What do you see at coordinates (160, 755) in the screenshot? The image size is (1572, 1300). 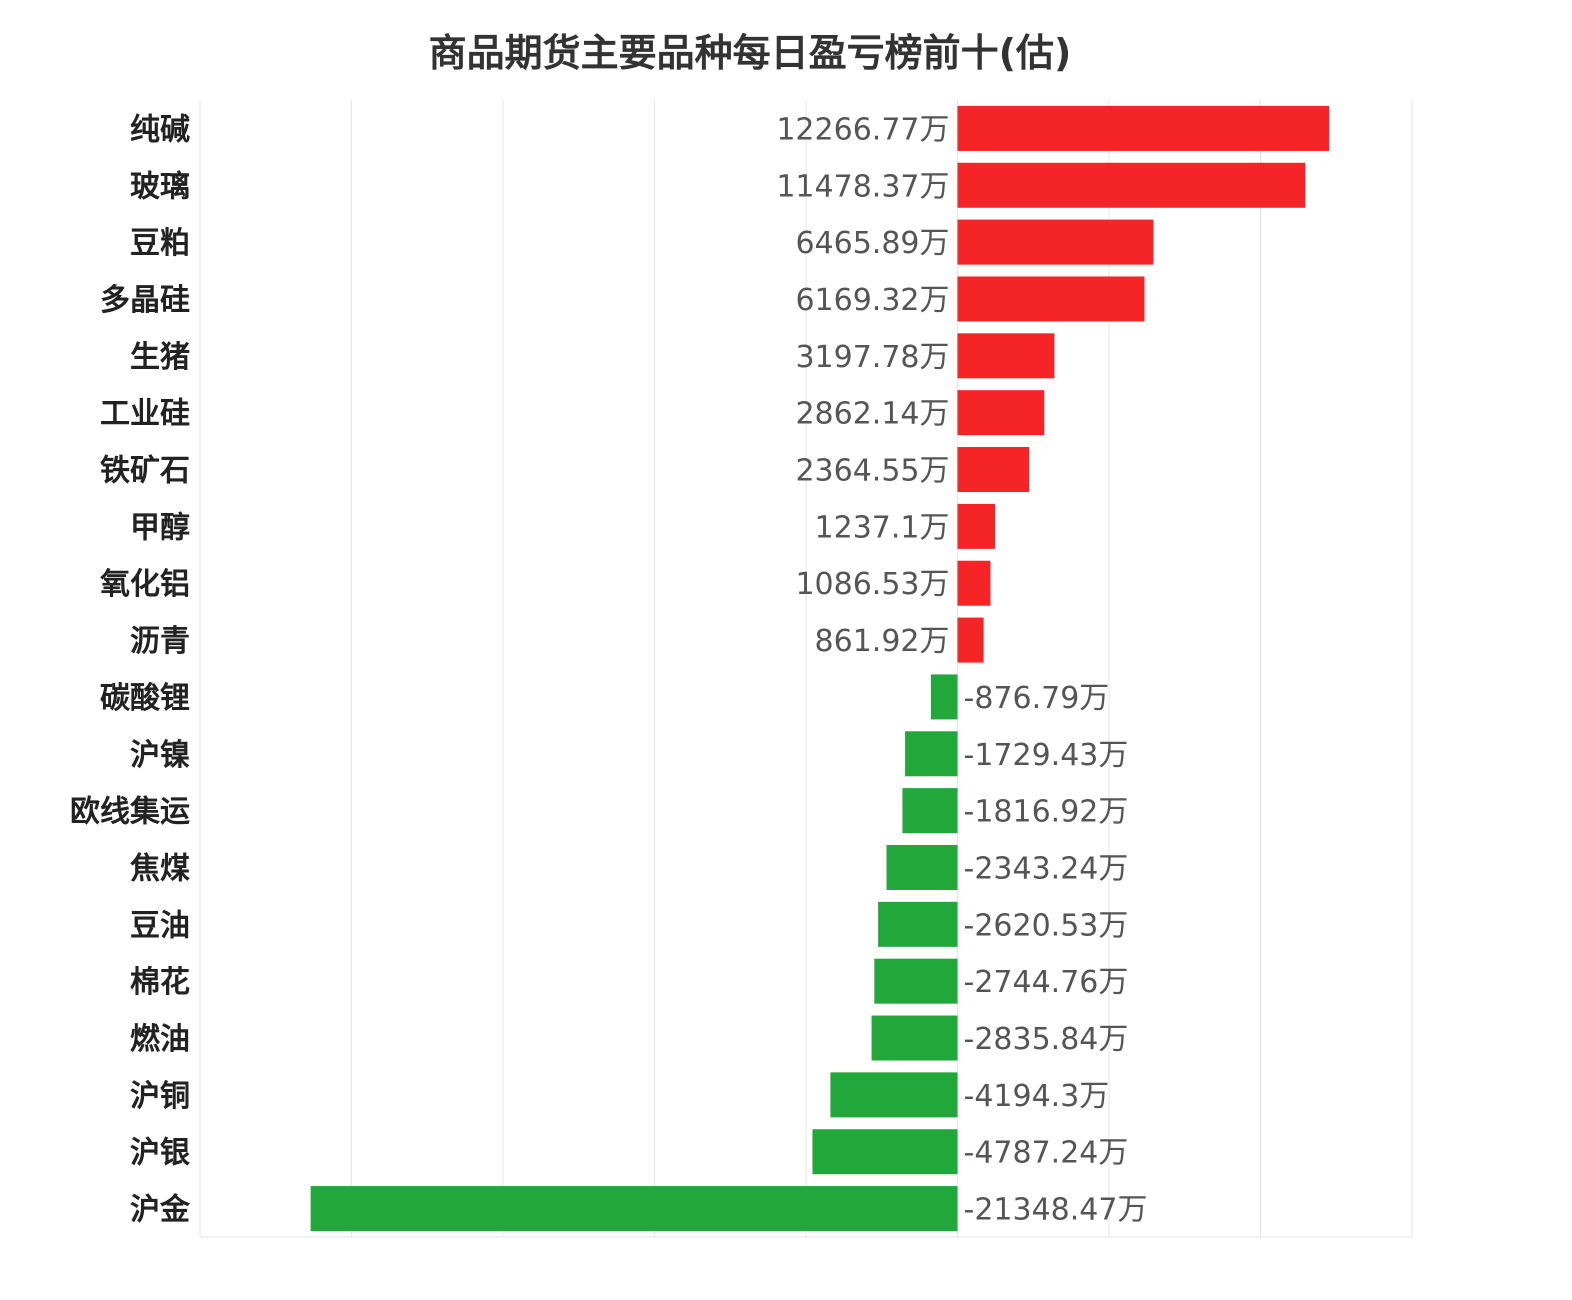 I see `category-label: 沪镍` at bounding box center [160, 755].